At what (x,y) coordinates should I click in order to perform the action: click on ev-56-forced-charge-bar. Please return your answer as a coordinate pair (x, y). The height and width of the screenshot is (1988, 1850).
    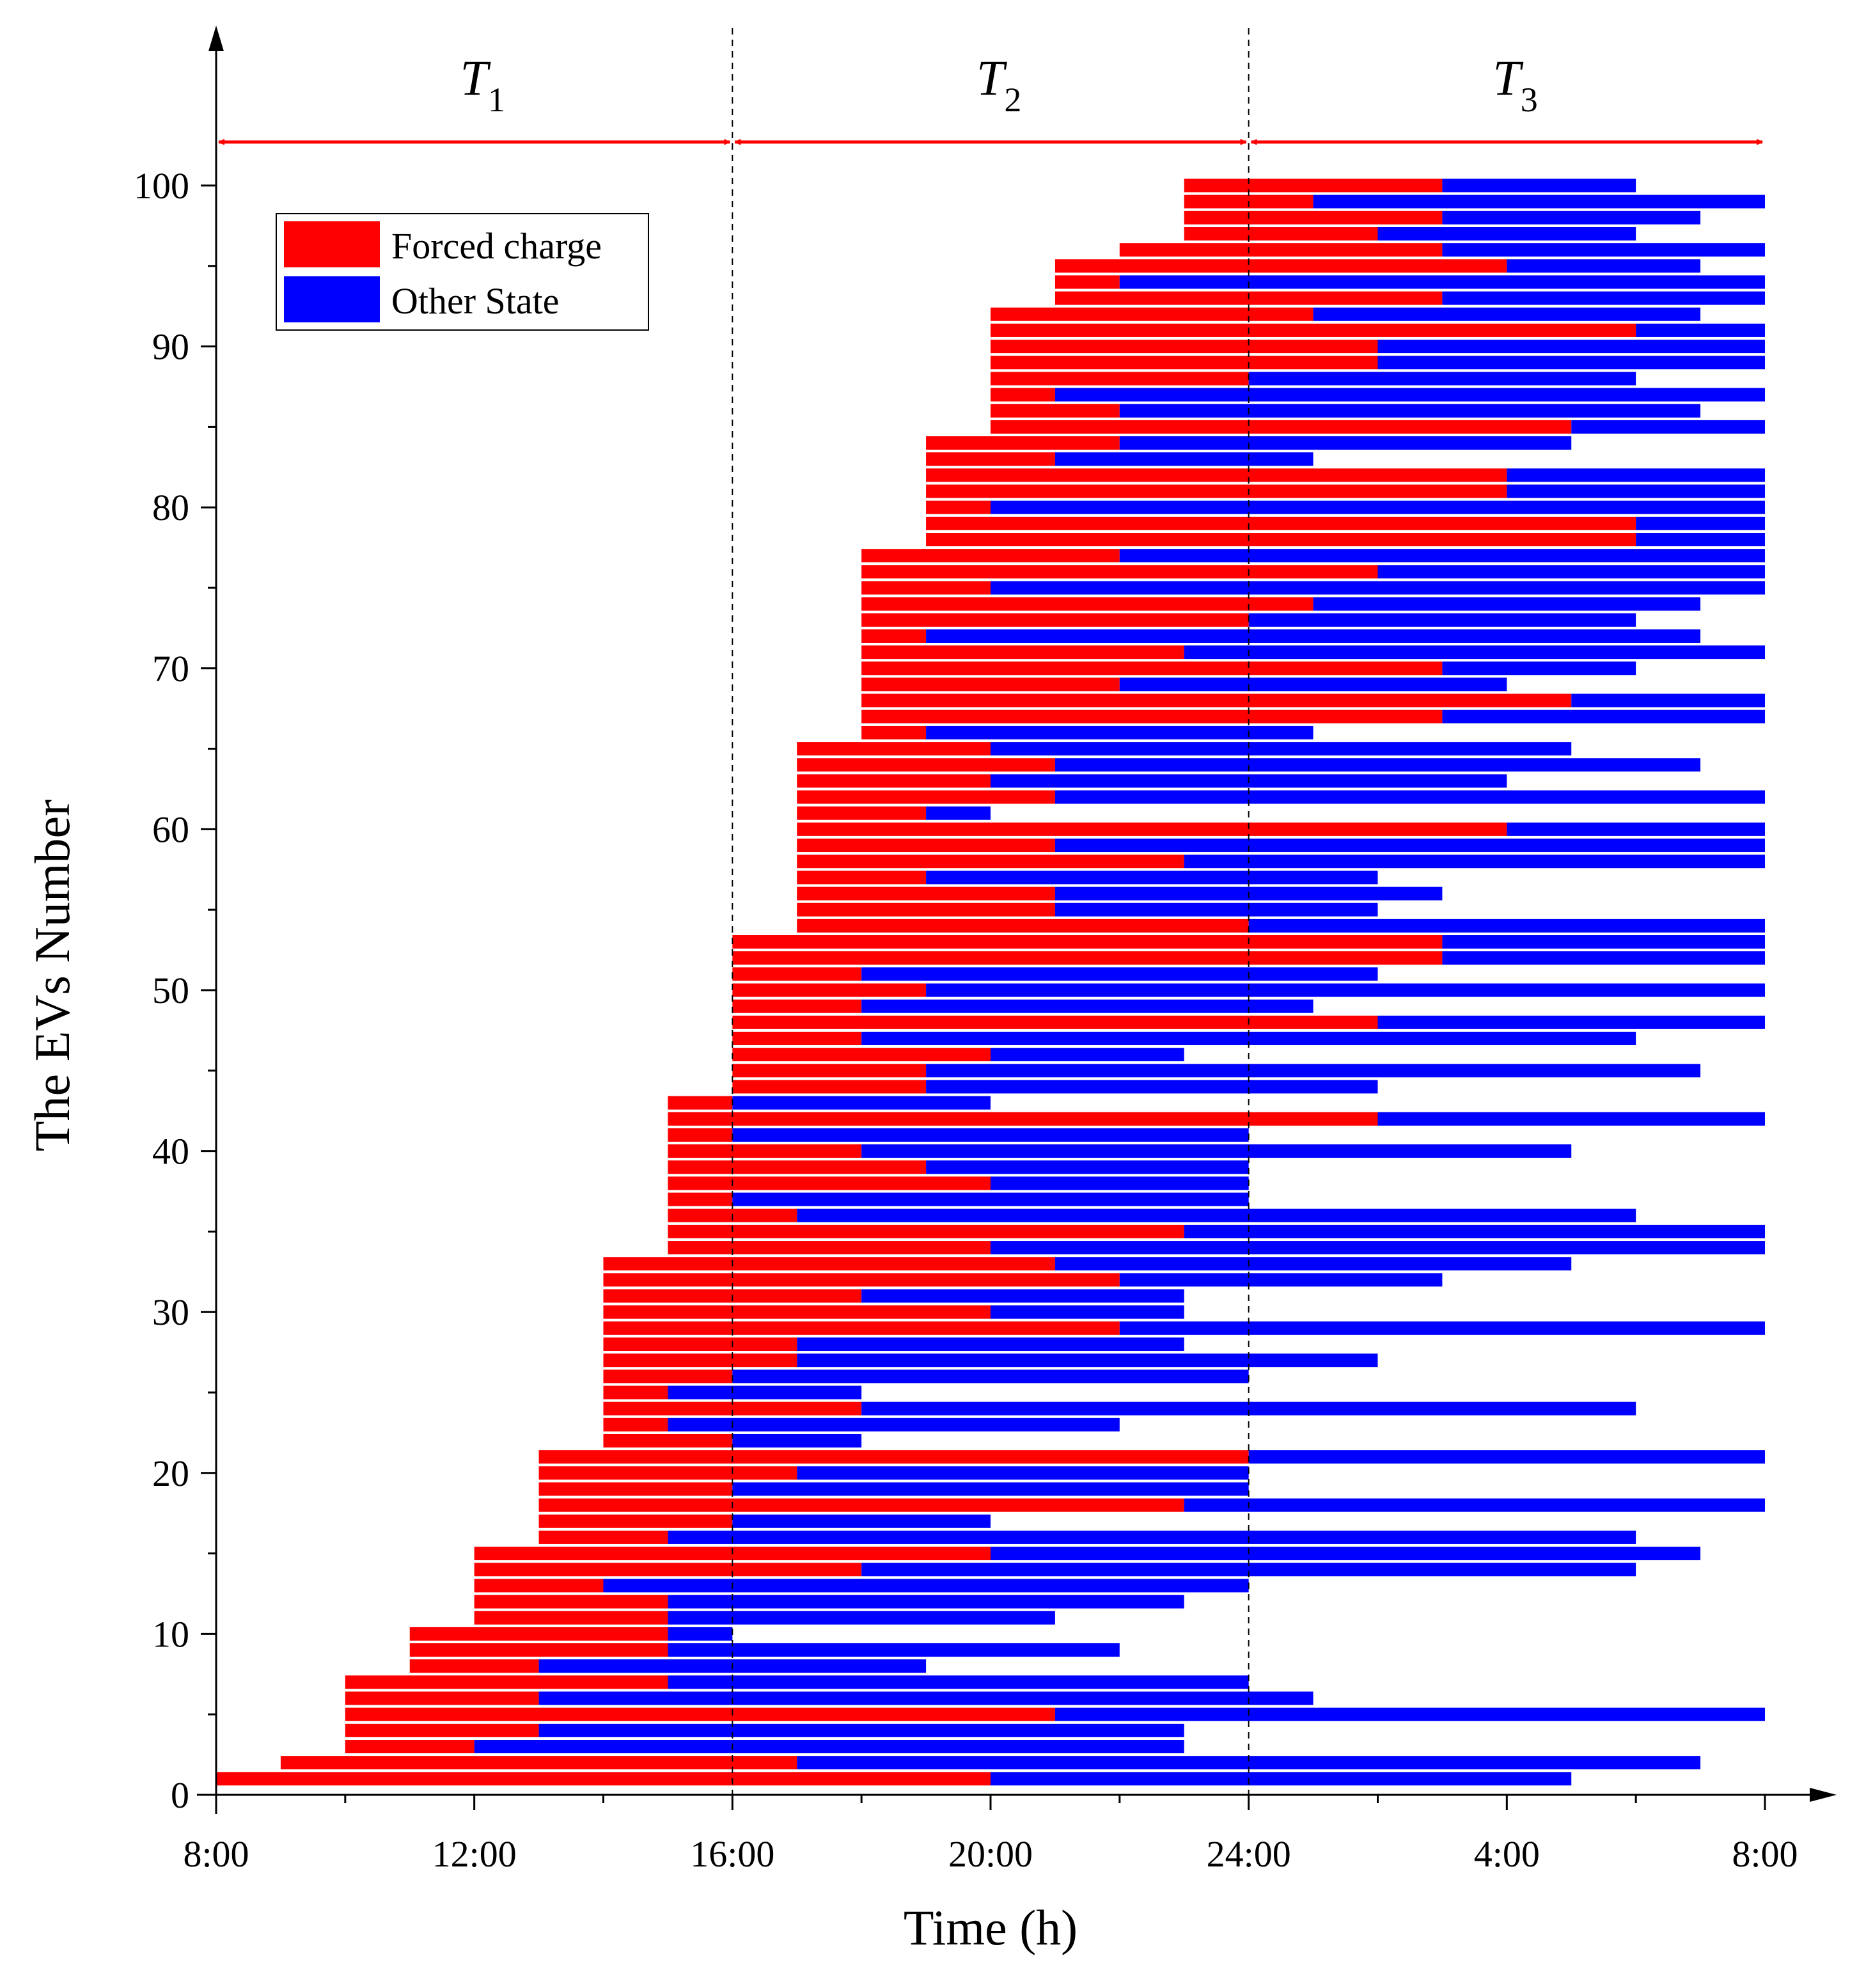
    Looking at the image, I should click on (926, 894).